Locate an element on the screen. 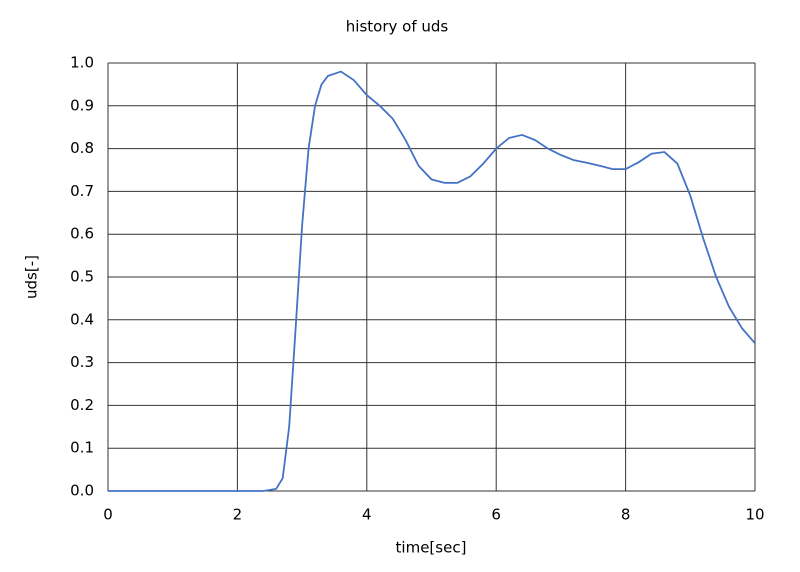 The width and height of the screenshot is (800, 572). chart-title: history of uds is located at coordinates (397, 27).